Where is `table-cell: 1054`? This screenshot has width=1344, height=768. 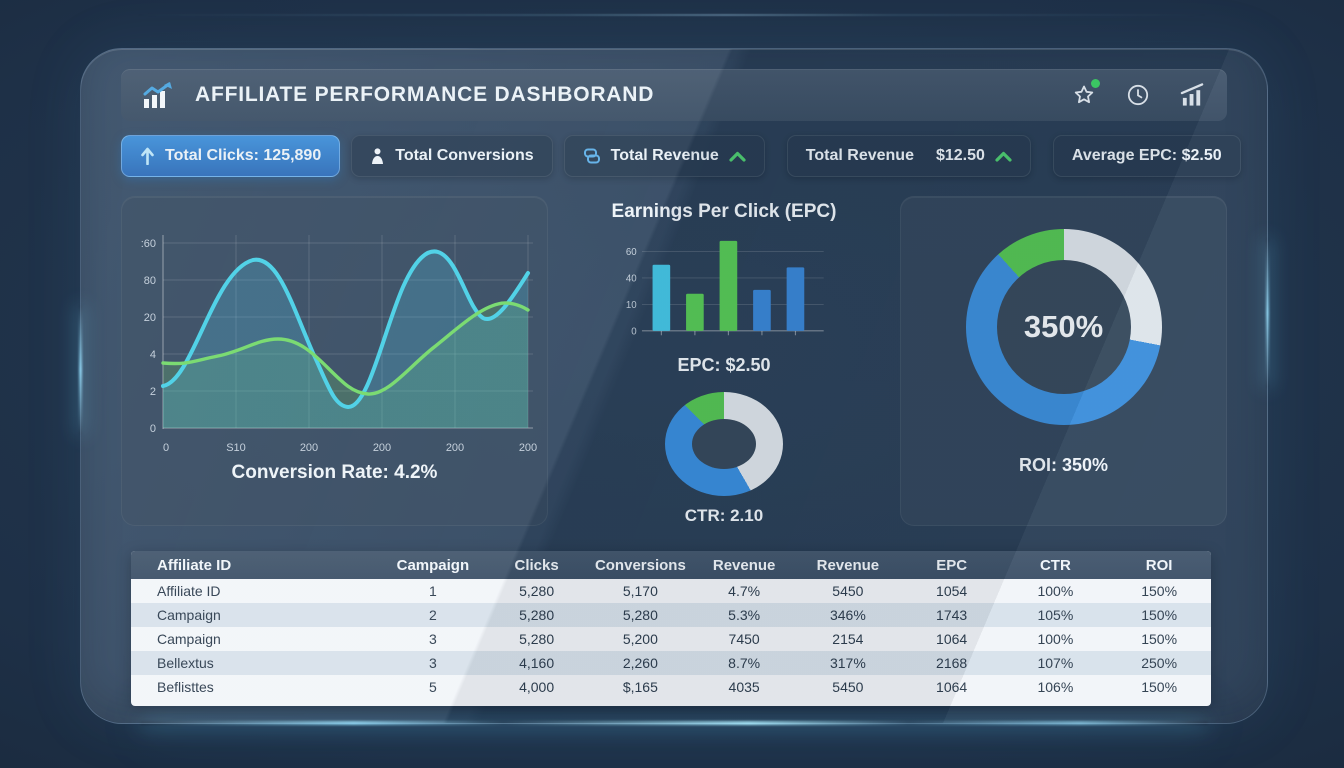 table-cell: 1054 is located at coordinates (952, 591).